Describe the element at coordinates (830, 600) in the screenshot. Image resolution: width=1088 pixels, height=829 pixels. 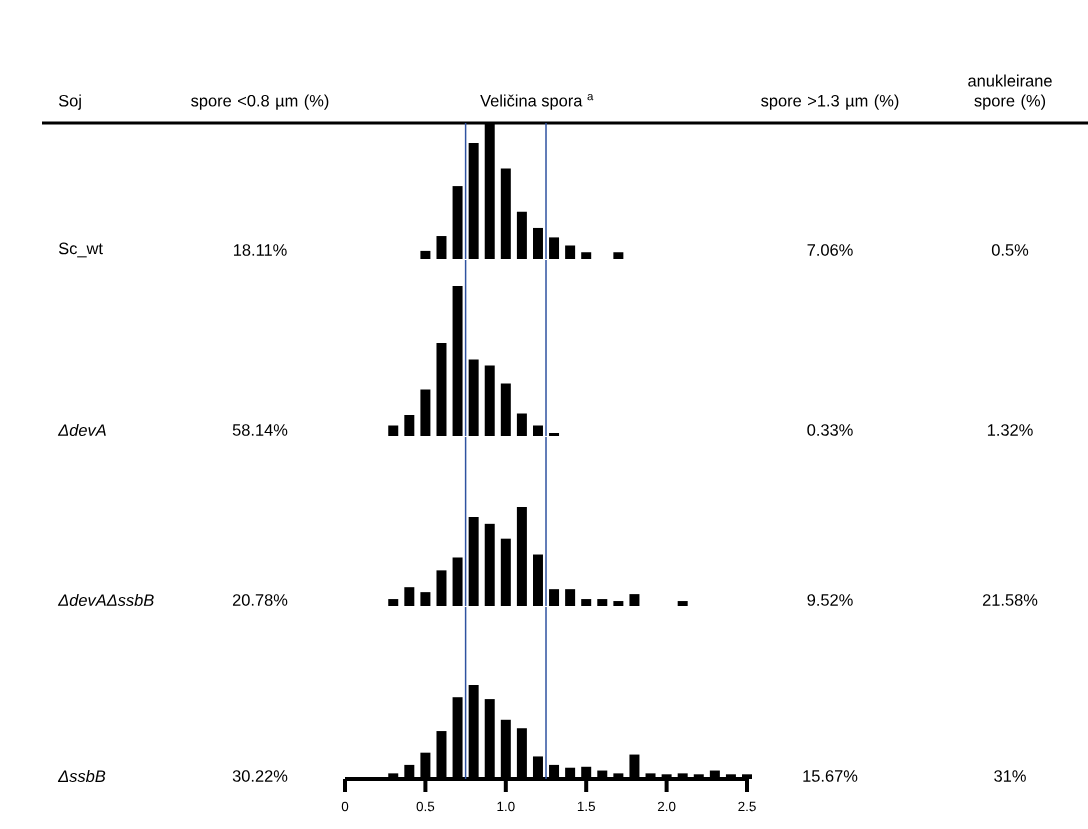
I see `text: 9.52%` at that location.